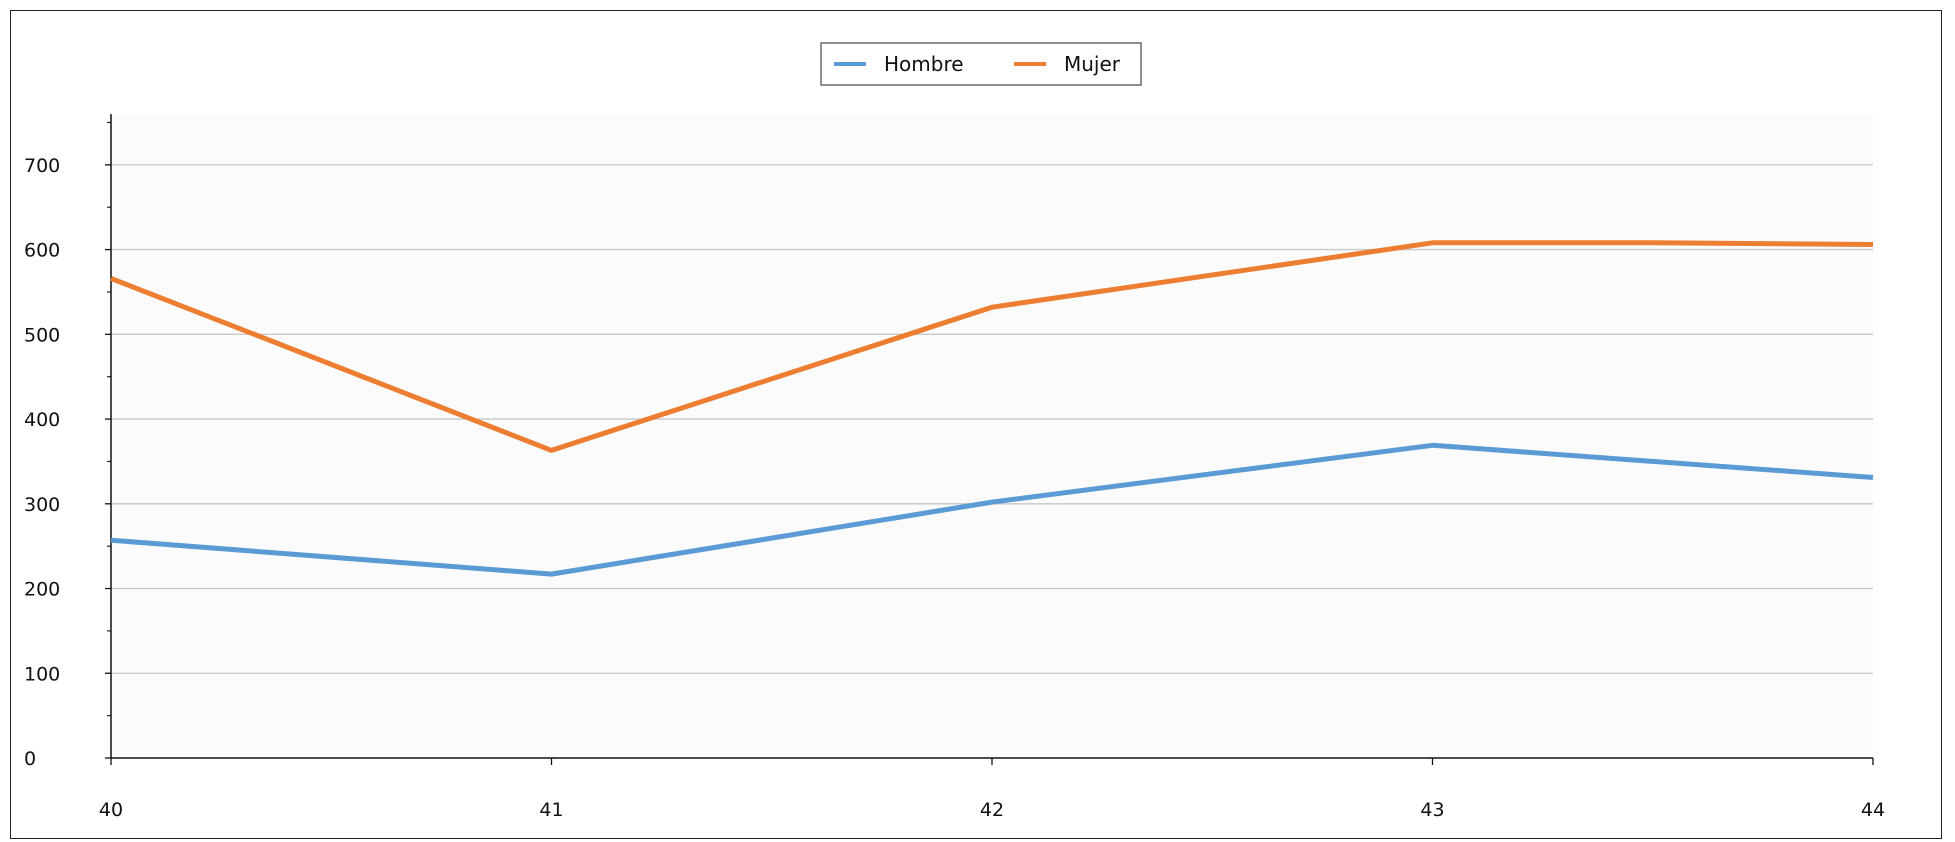 The width and height of the screenshot is (1955, 842). I want to click on x-tick-label: 44, so click(1873, 810).